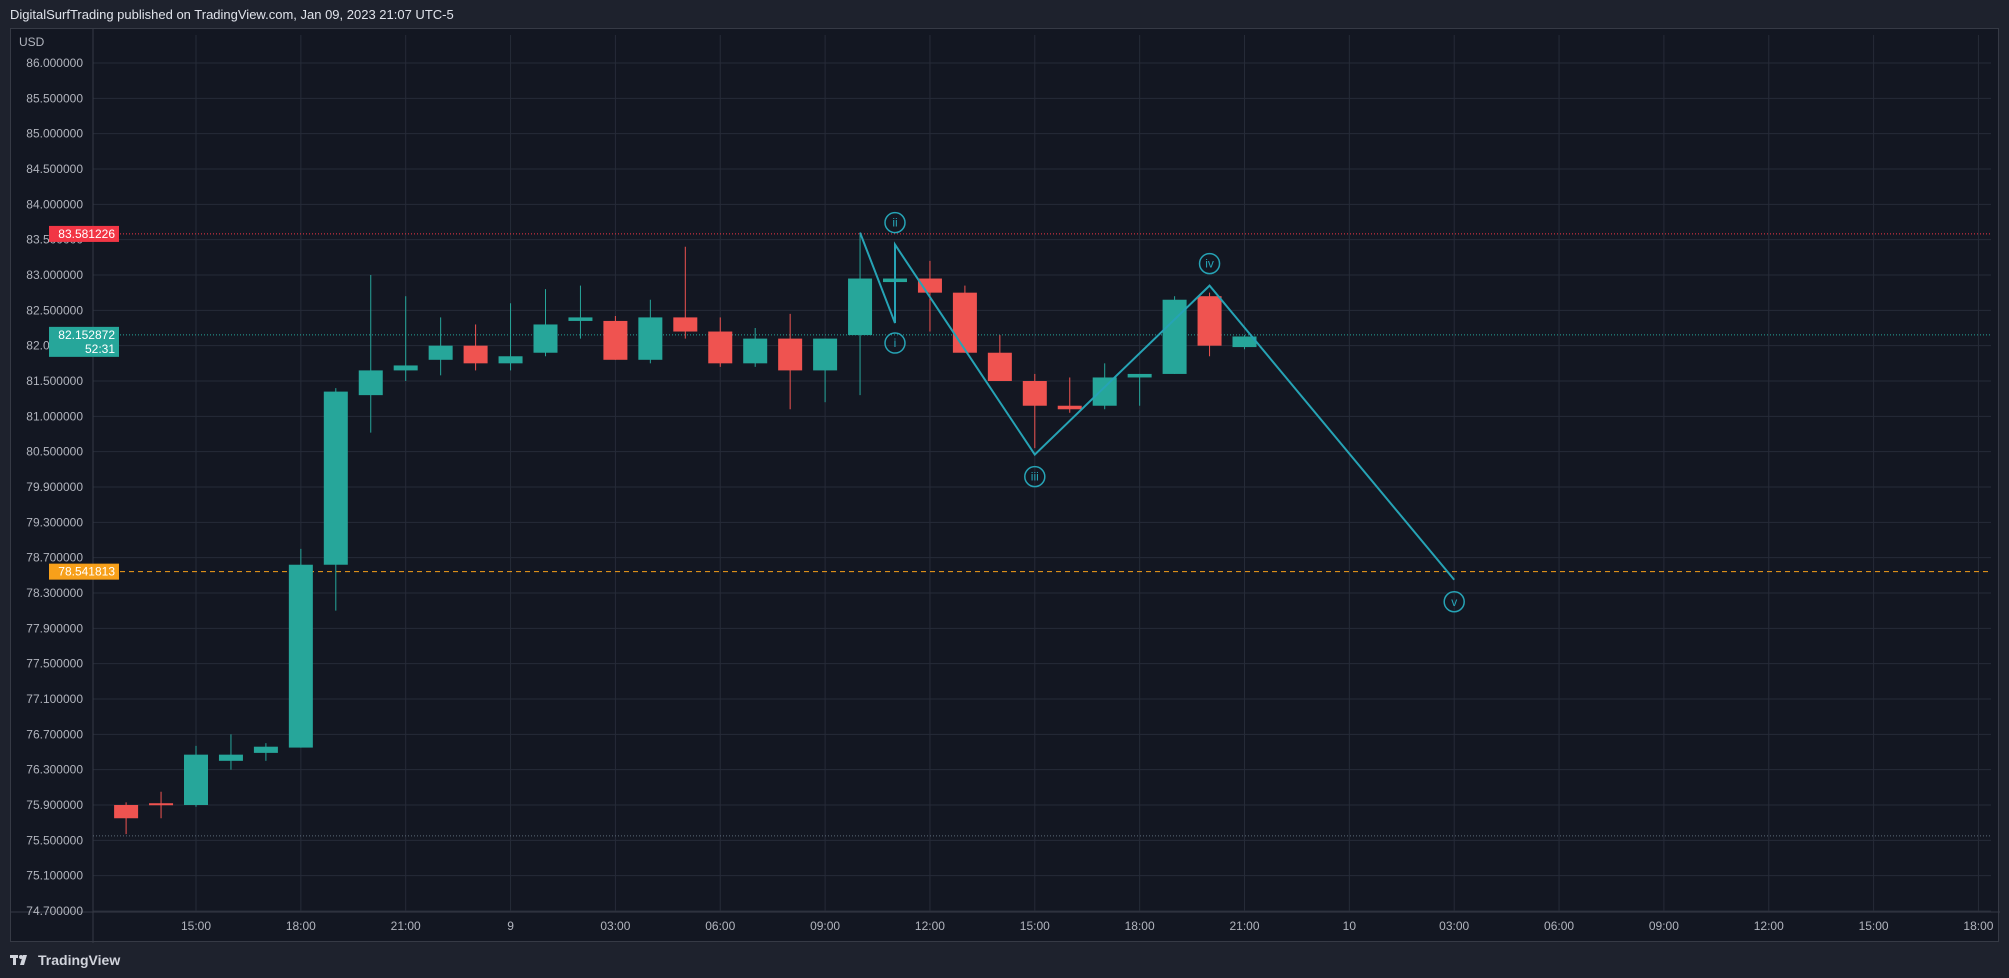 This screenshot has width=2009, height=978. Describe the element at coordinates (54, 522) in the screenshot. I see `y-tick-label: 79.300000` at that location.